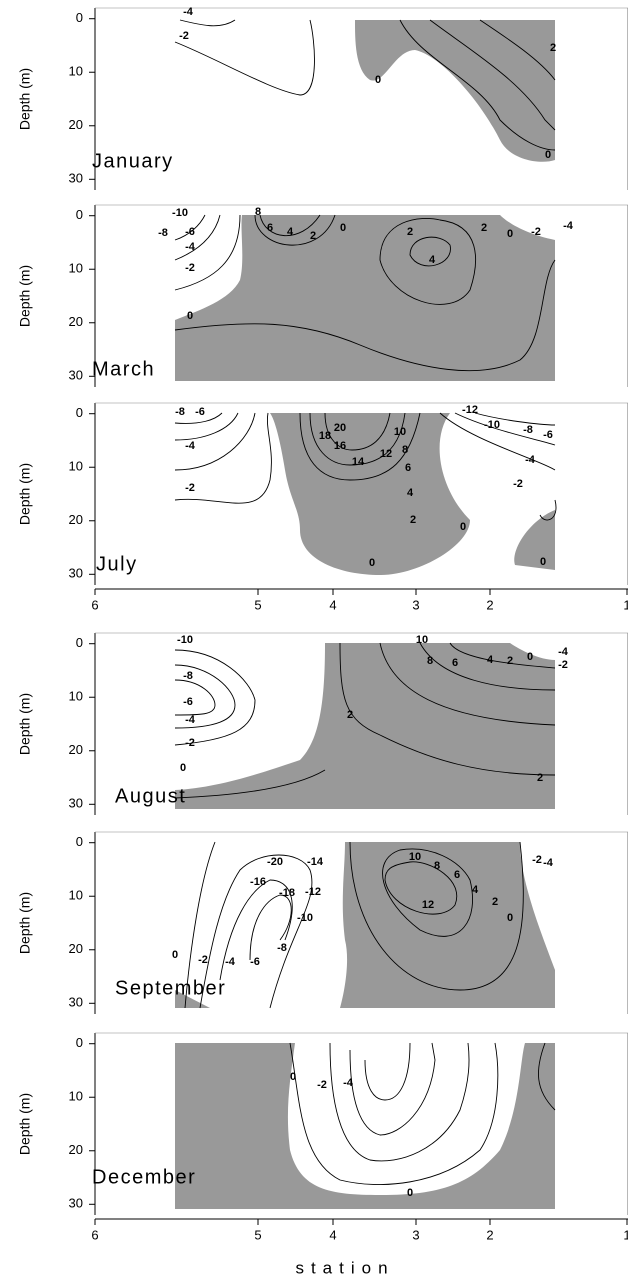  Describe the element at coordinates (255, 962) in the screenshot. I see `contour-label: -6` at that location.